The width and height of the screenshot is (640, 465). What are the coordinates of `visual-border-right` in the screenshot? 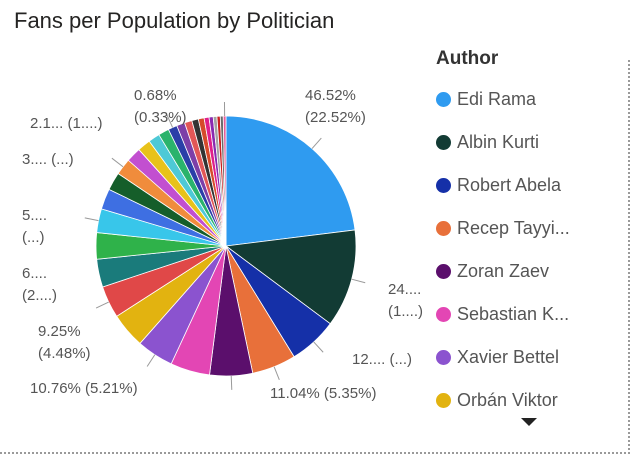 It's located at (629, 255).